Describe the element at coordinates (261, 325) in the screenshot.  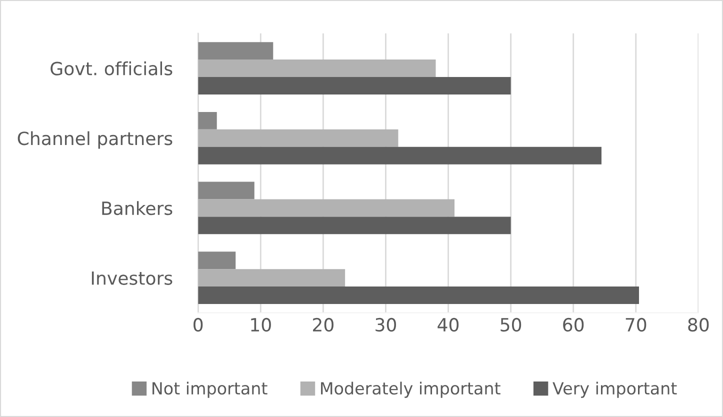
I see `x-tick-label: 10` at that location.